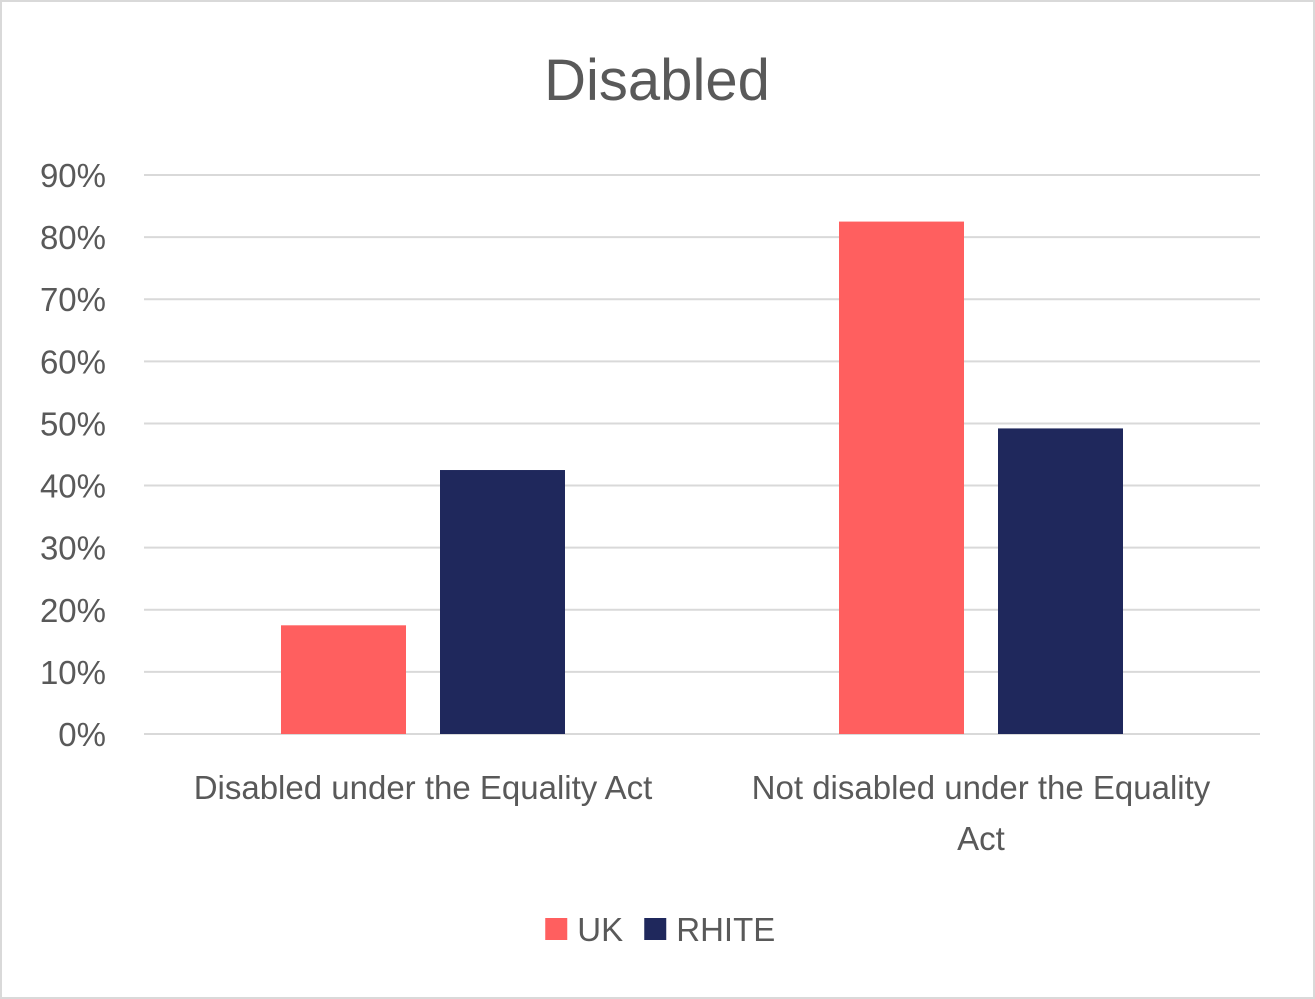 The width and height of the screenshot is (1315, 999). I want to click on y-tick-label: 0%, so click(82, 734).